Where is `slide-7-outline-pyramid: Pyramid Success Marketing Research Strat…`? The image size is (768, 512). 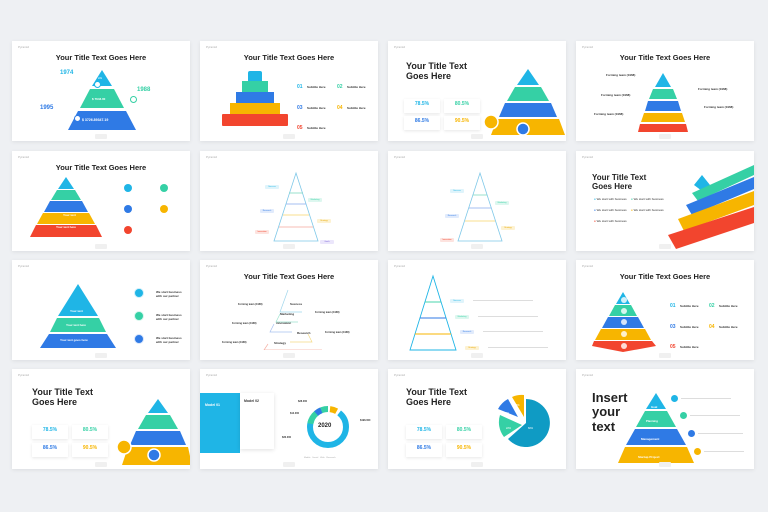 slide-7-outline-pyramid: Pyramid Success Marketing Research Strat… is located at coordinates (477, 201).